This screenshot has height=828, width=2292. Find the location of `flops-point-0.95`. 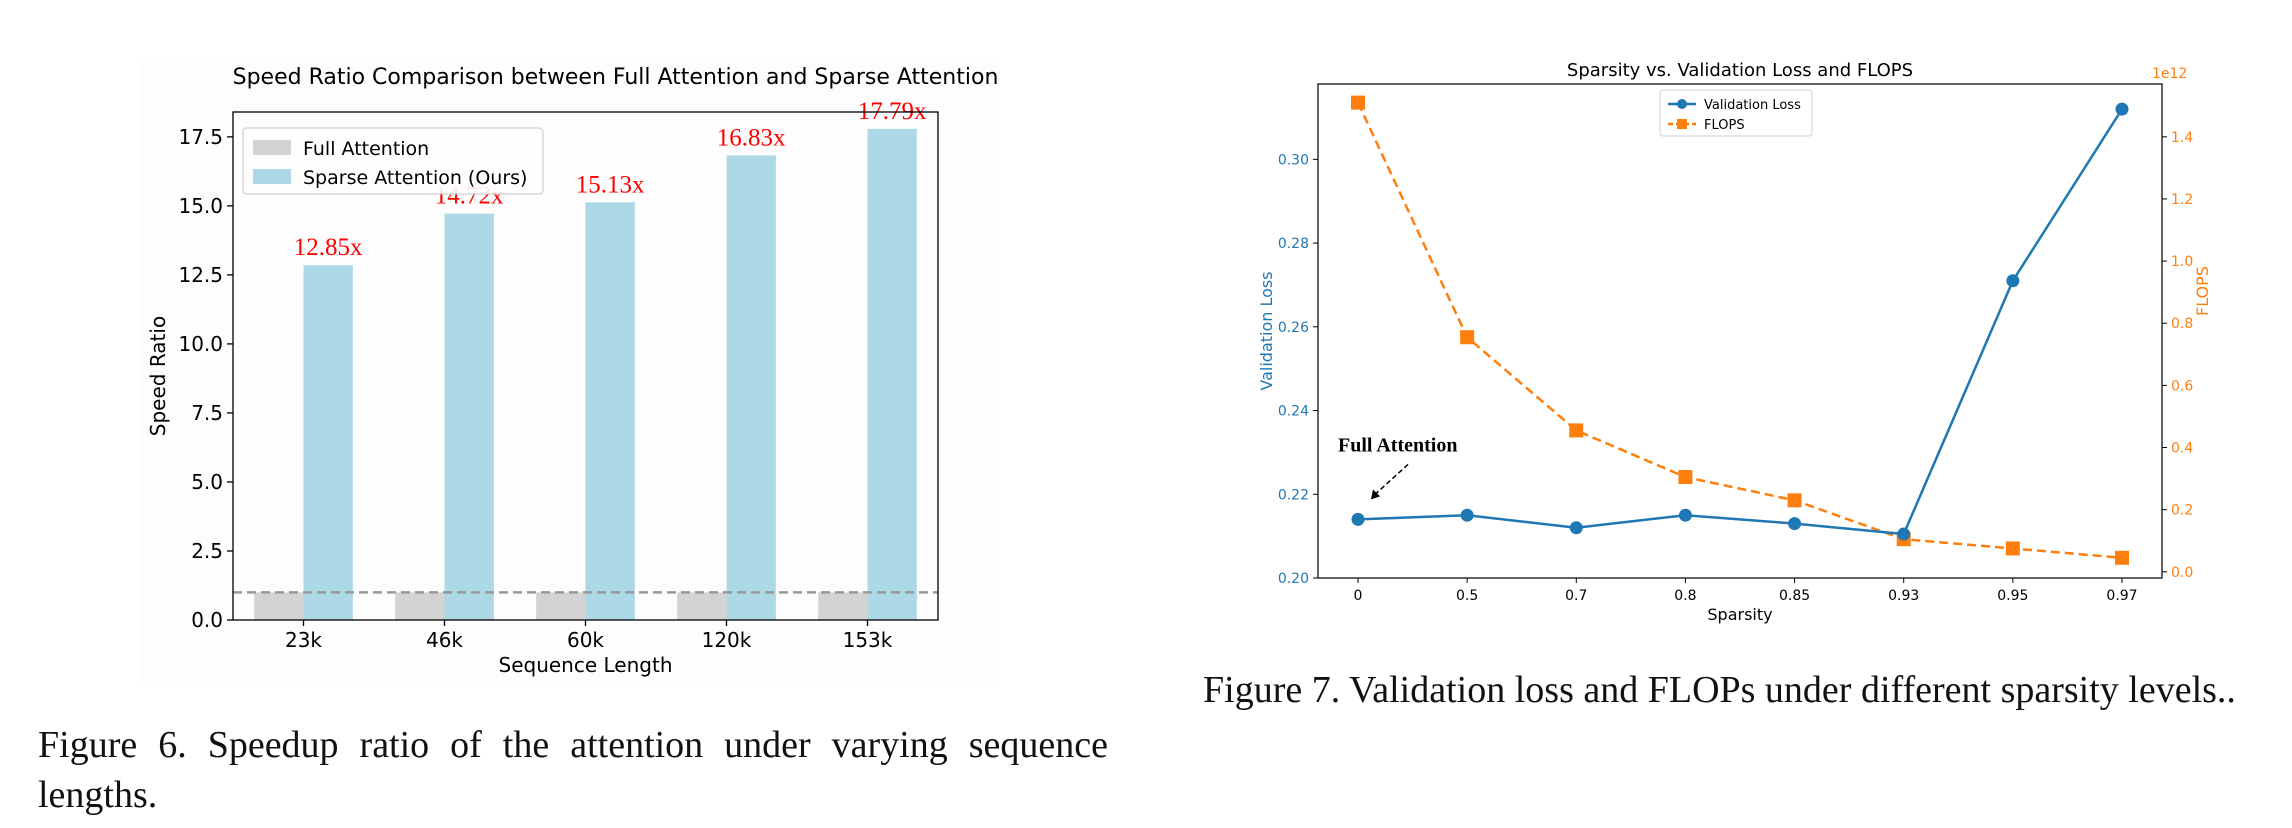

flops-point-0.95 is located at coordinates (2012, 548).